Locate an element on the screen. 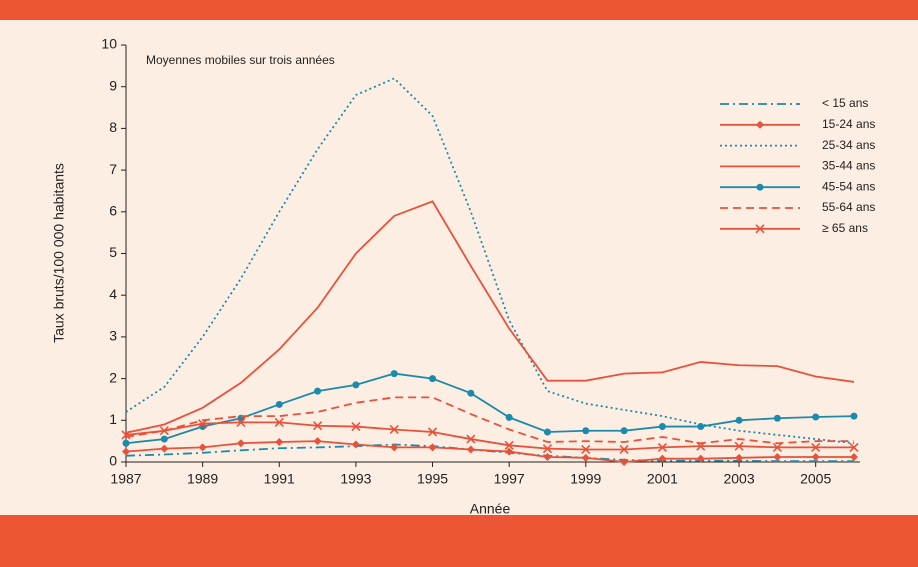  legend-label: 55-64 ans is located at coordinates (848, 207).